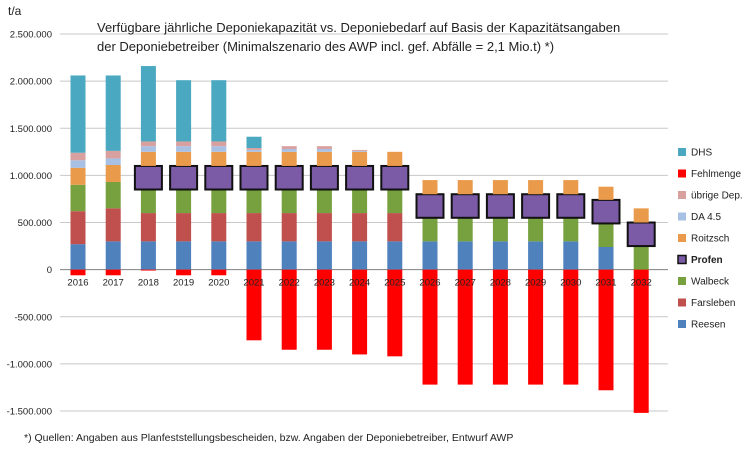  I want to click on x-tick-label: 2029, so click(535, 283).